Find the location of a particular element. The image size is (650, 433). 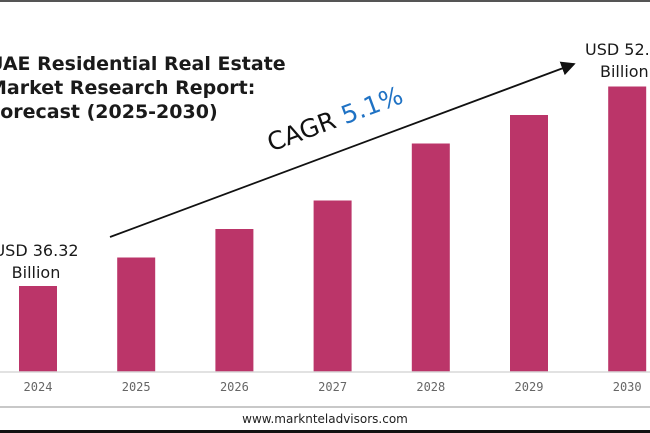

bar-2030 is located at coordinates (627, 229).